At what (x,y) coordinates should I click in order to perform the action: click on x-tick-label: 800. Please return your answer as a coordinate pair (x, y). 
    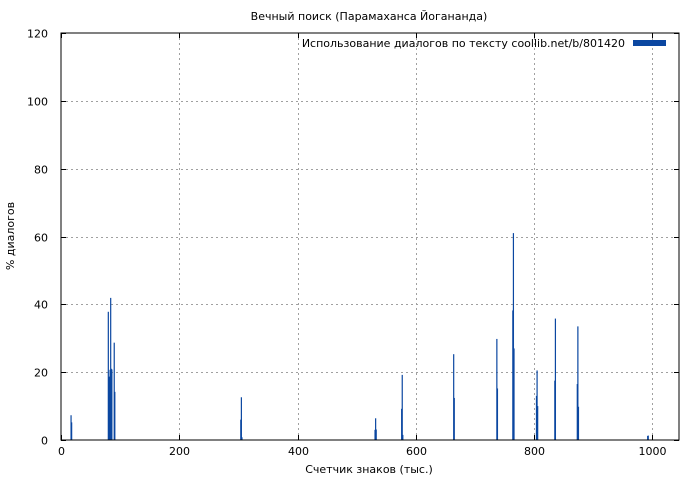
    Looking at the image, I should click on (534, 451).